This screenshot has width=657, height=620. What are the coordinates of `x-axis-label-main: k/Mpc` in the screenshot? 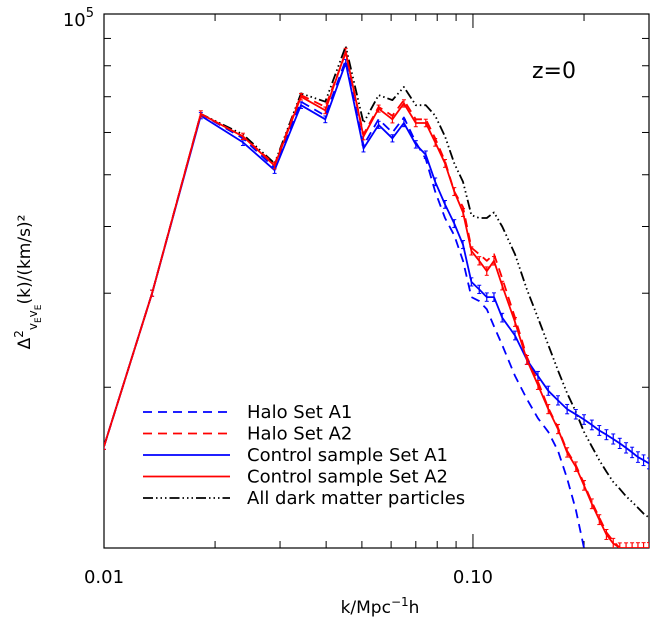 It's located at (366, 608).